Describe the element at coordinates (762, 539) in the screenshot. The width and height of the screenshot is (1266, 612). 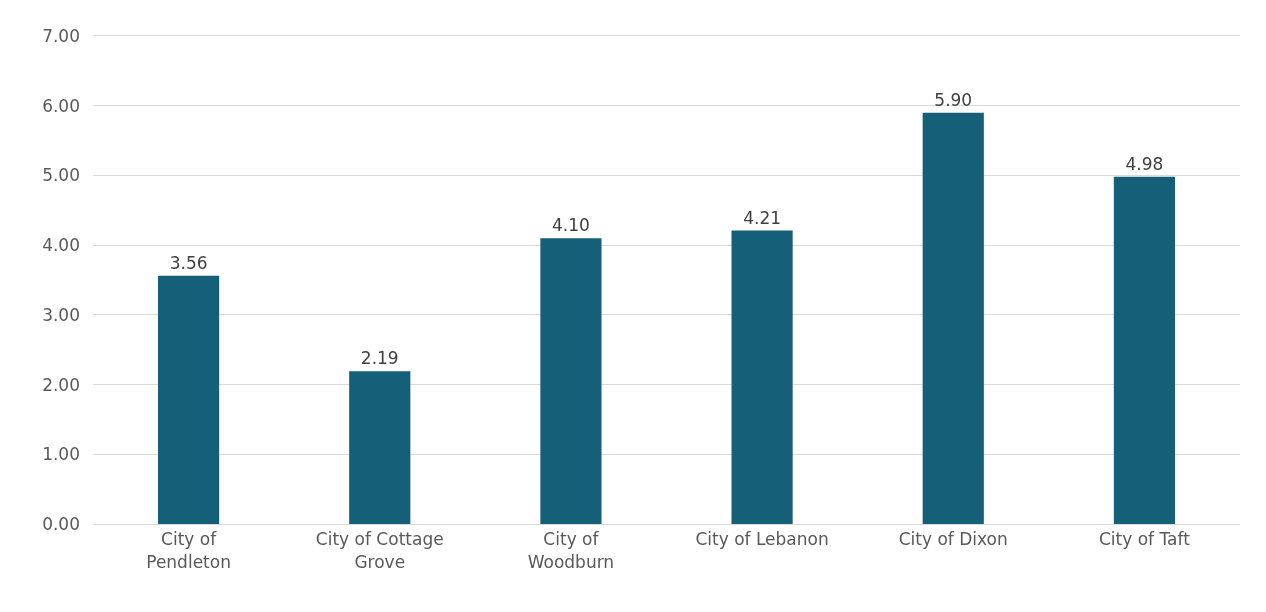
I see `x-tick-label: City of Lebanon` at that location.